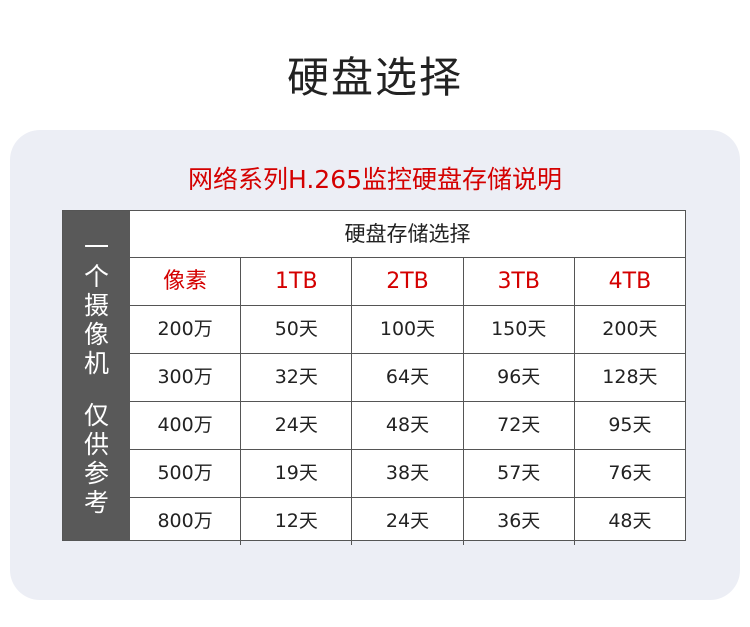 Image resolution: width=750 pixels, height=627 pixels. What do you see at coordinates (519, 281) in the screenshot?
I see `column-header: 3TB` at bounding box center [519, 281].